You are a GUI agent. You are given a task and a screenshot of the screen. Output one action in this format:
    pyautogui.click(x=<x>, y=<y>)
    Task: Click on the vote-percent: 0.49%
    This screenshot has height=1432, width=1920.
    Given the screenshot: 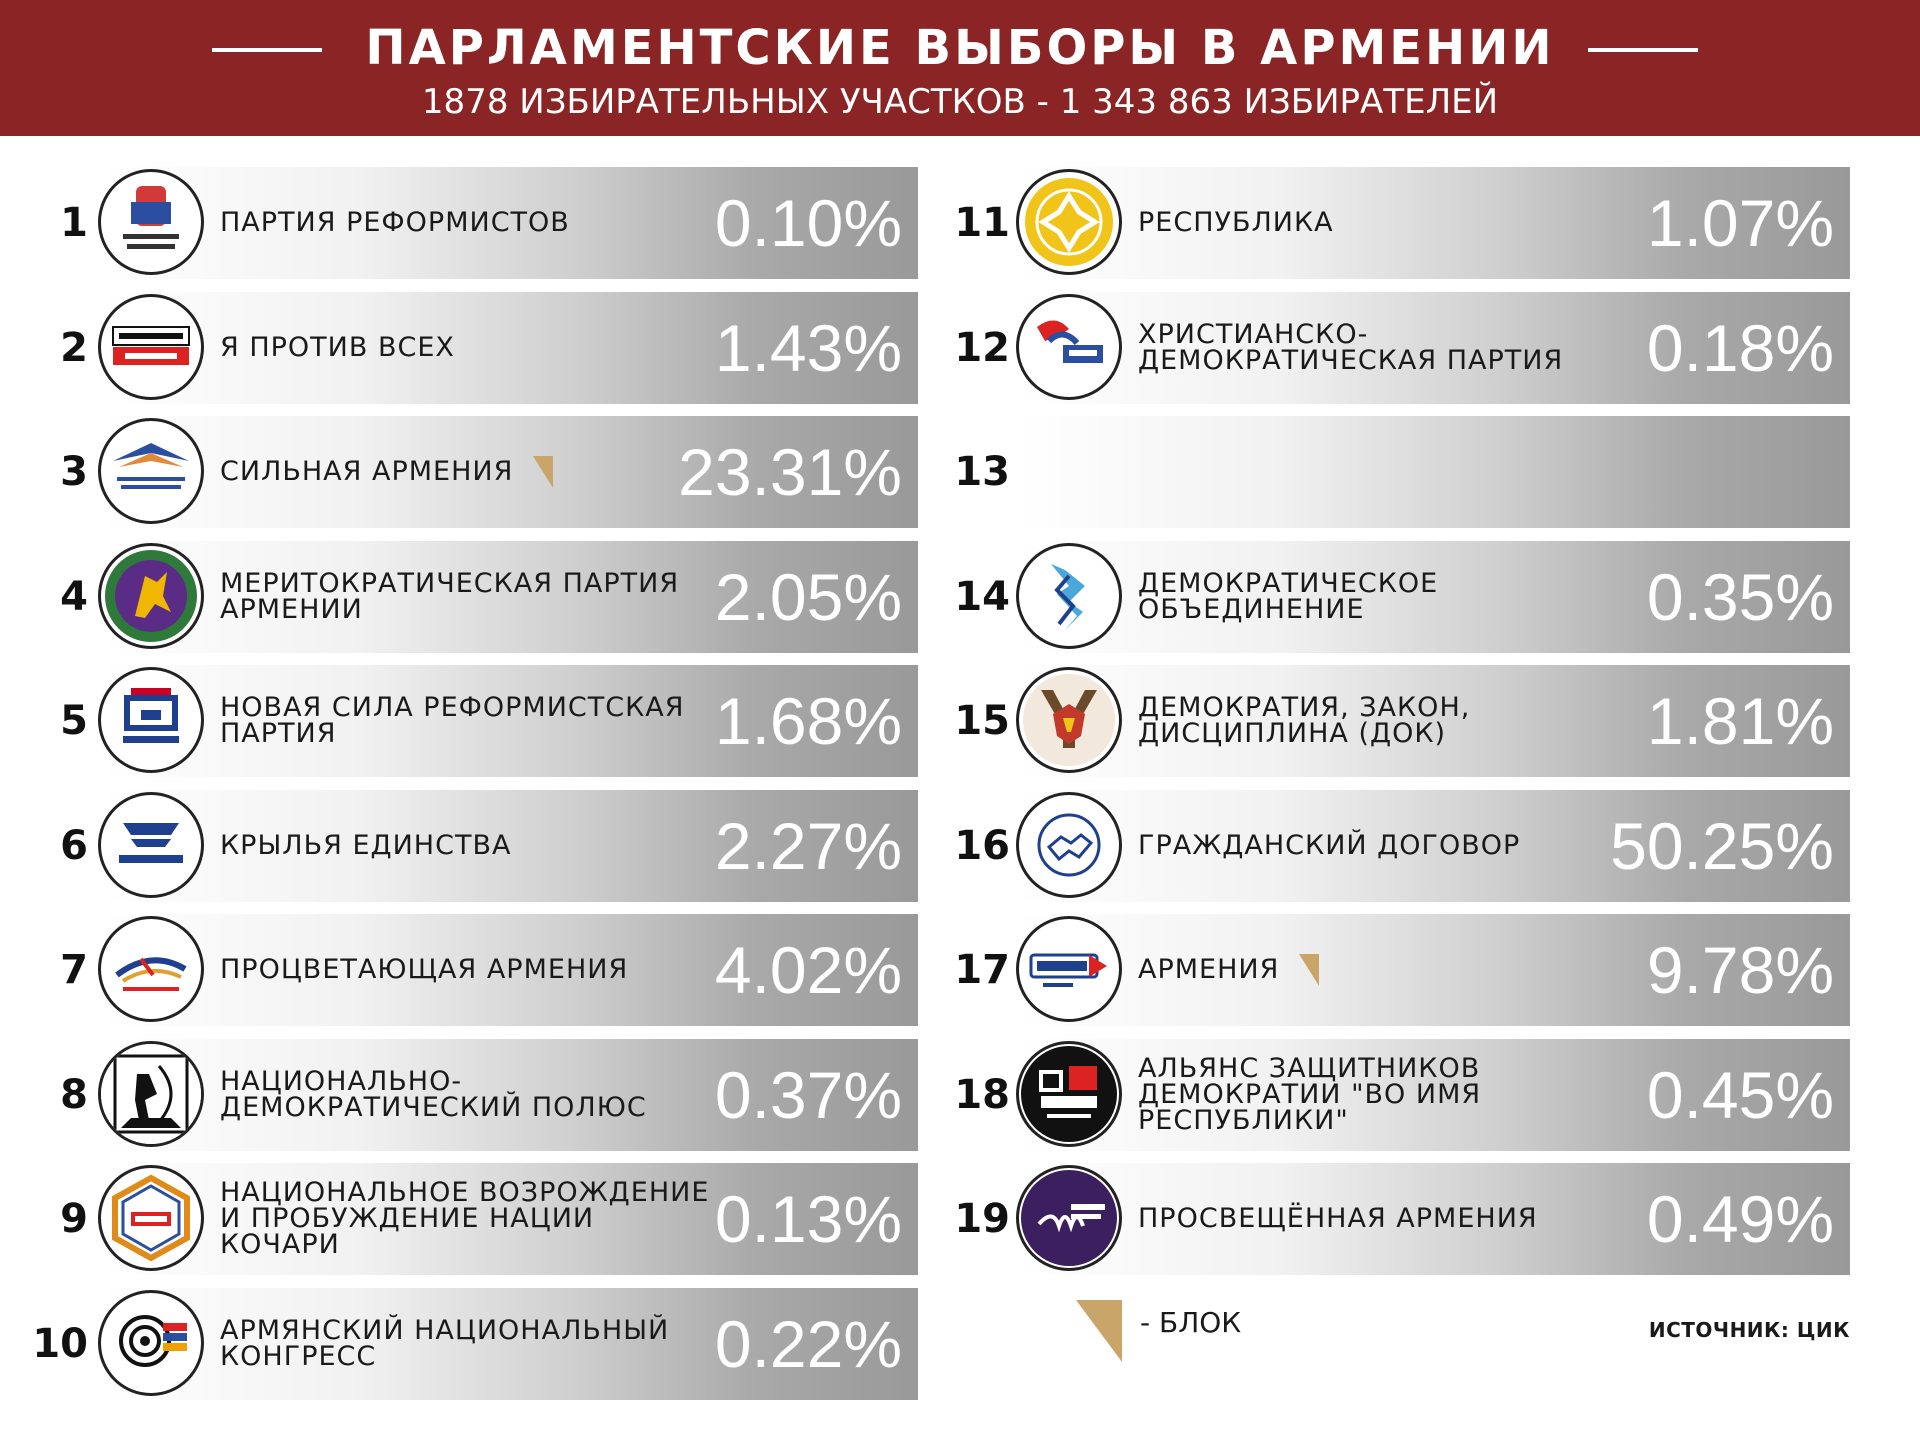 What is the action you would take?
    pyautogui.click(x=1740, y=1219)
    